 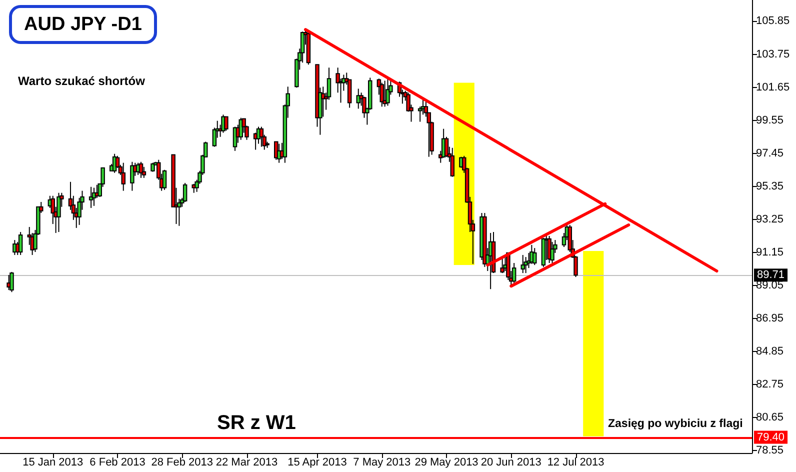 What do you see at coordinates (773, 87) in the screenshot?
I see `y-tick-label: 101.65` at bounding box center [773, 87].